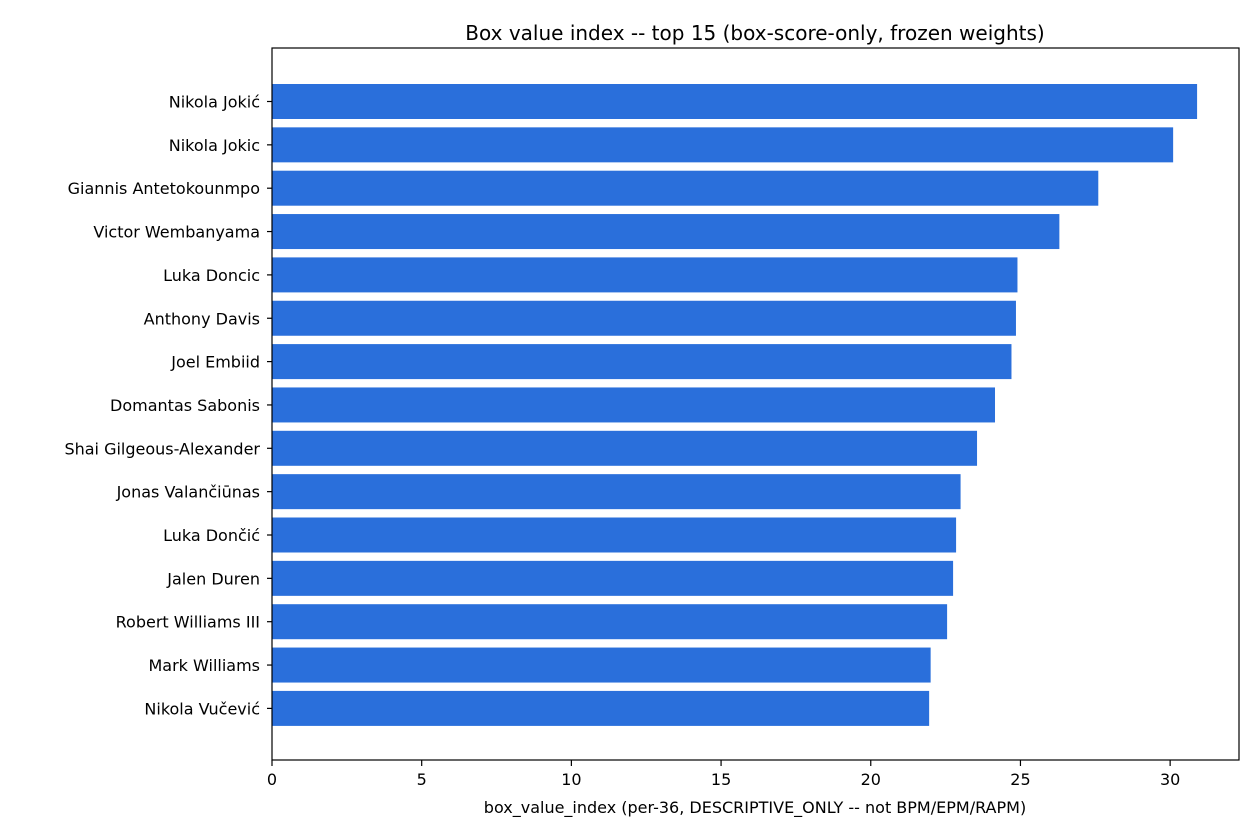 This screenshot has width=1260, height=840. Describe the element at coordinates (1020, 779) in the screenshot. I see `x-tick-label: 25` at that location.